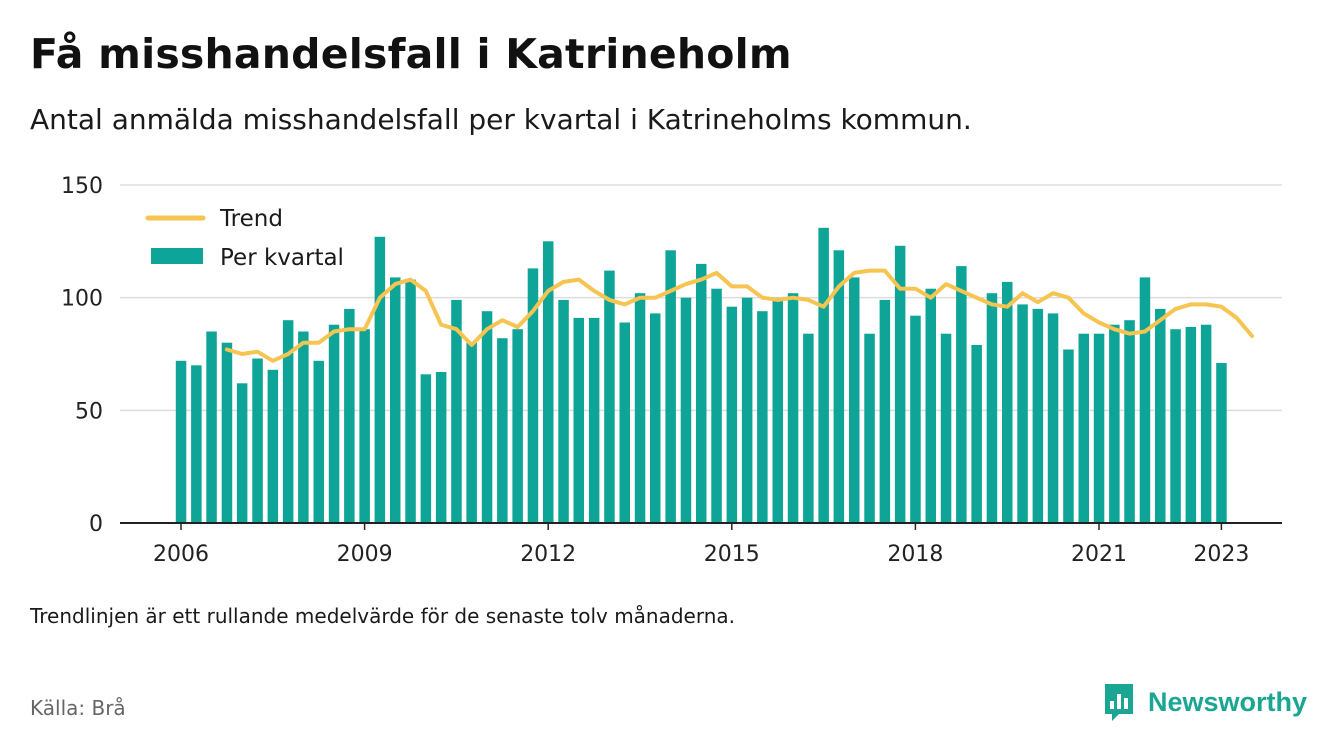  What do you see at coordinates (915, 554) in the screenshot?
I see `x-tick-label: 2018` at bounding box center [915, 554].